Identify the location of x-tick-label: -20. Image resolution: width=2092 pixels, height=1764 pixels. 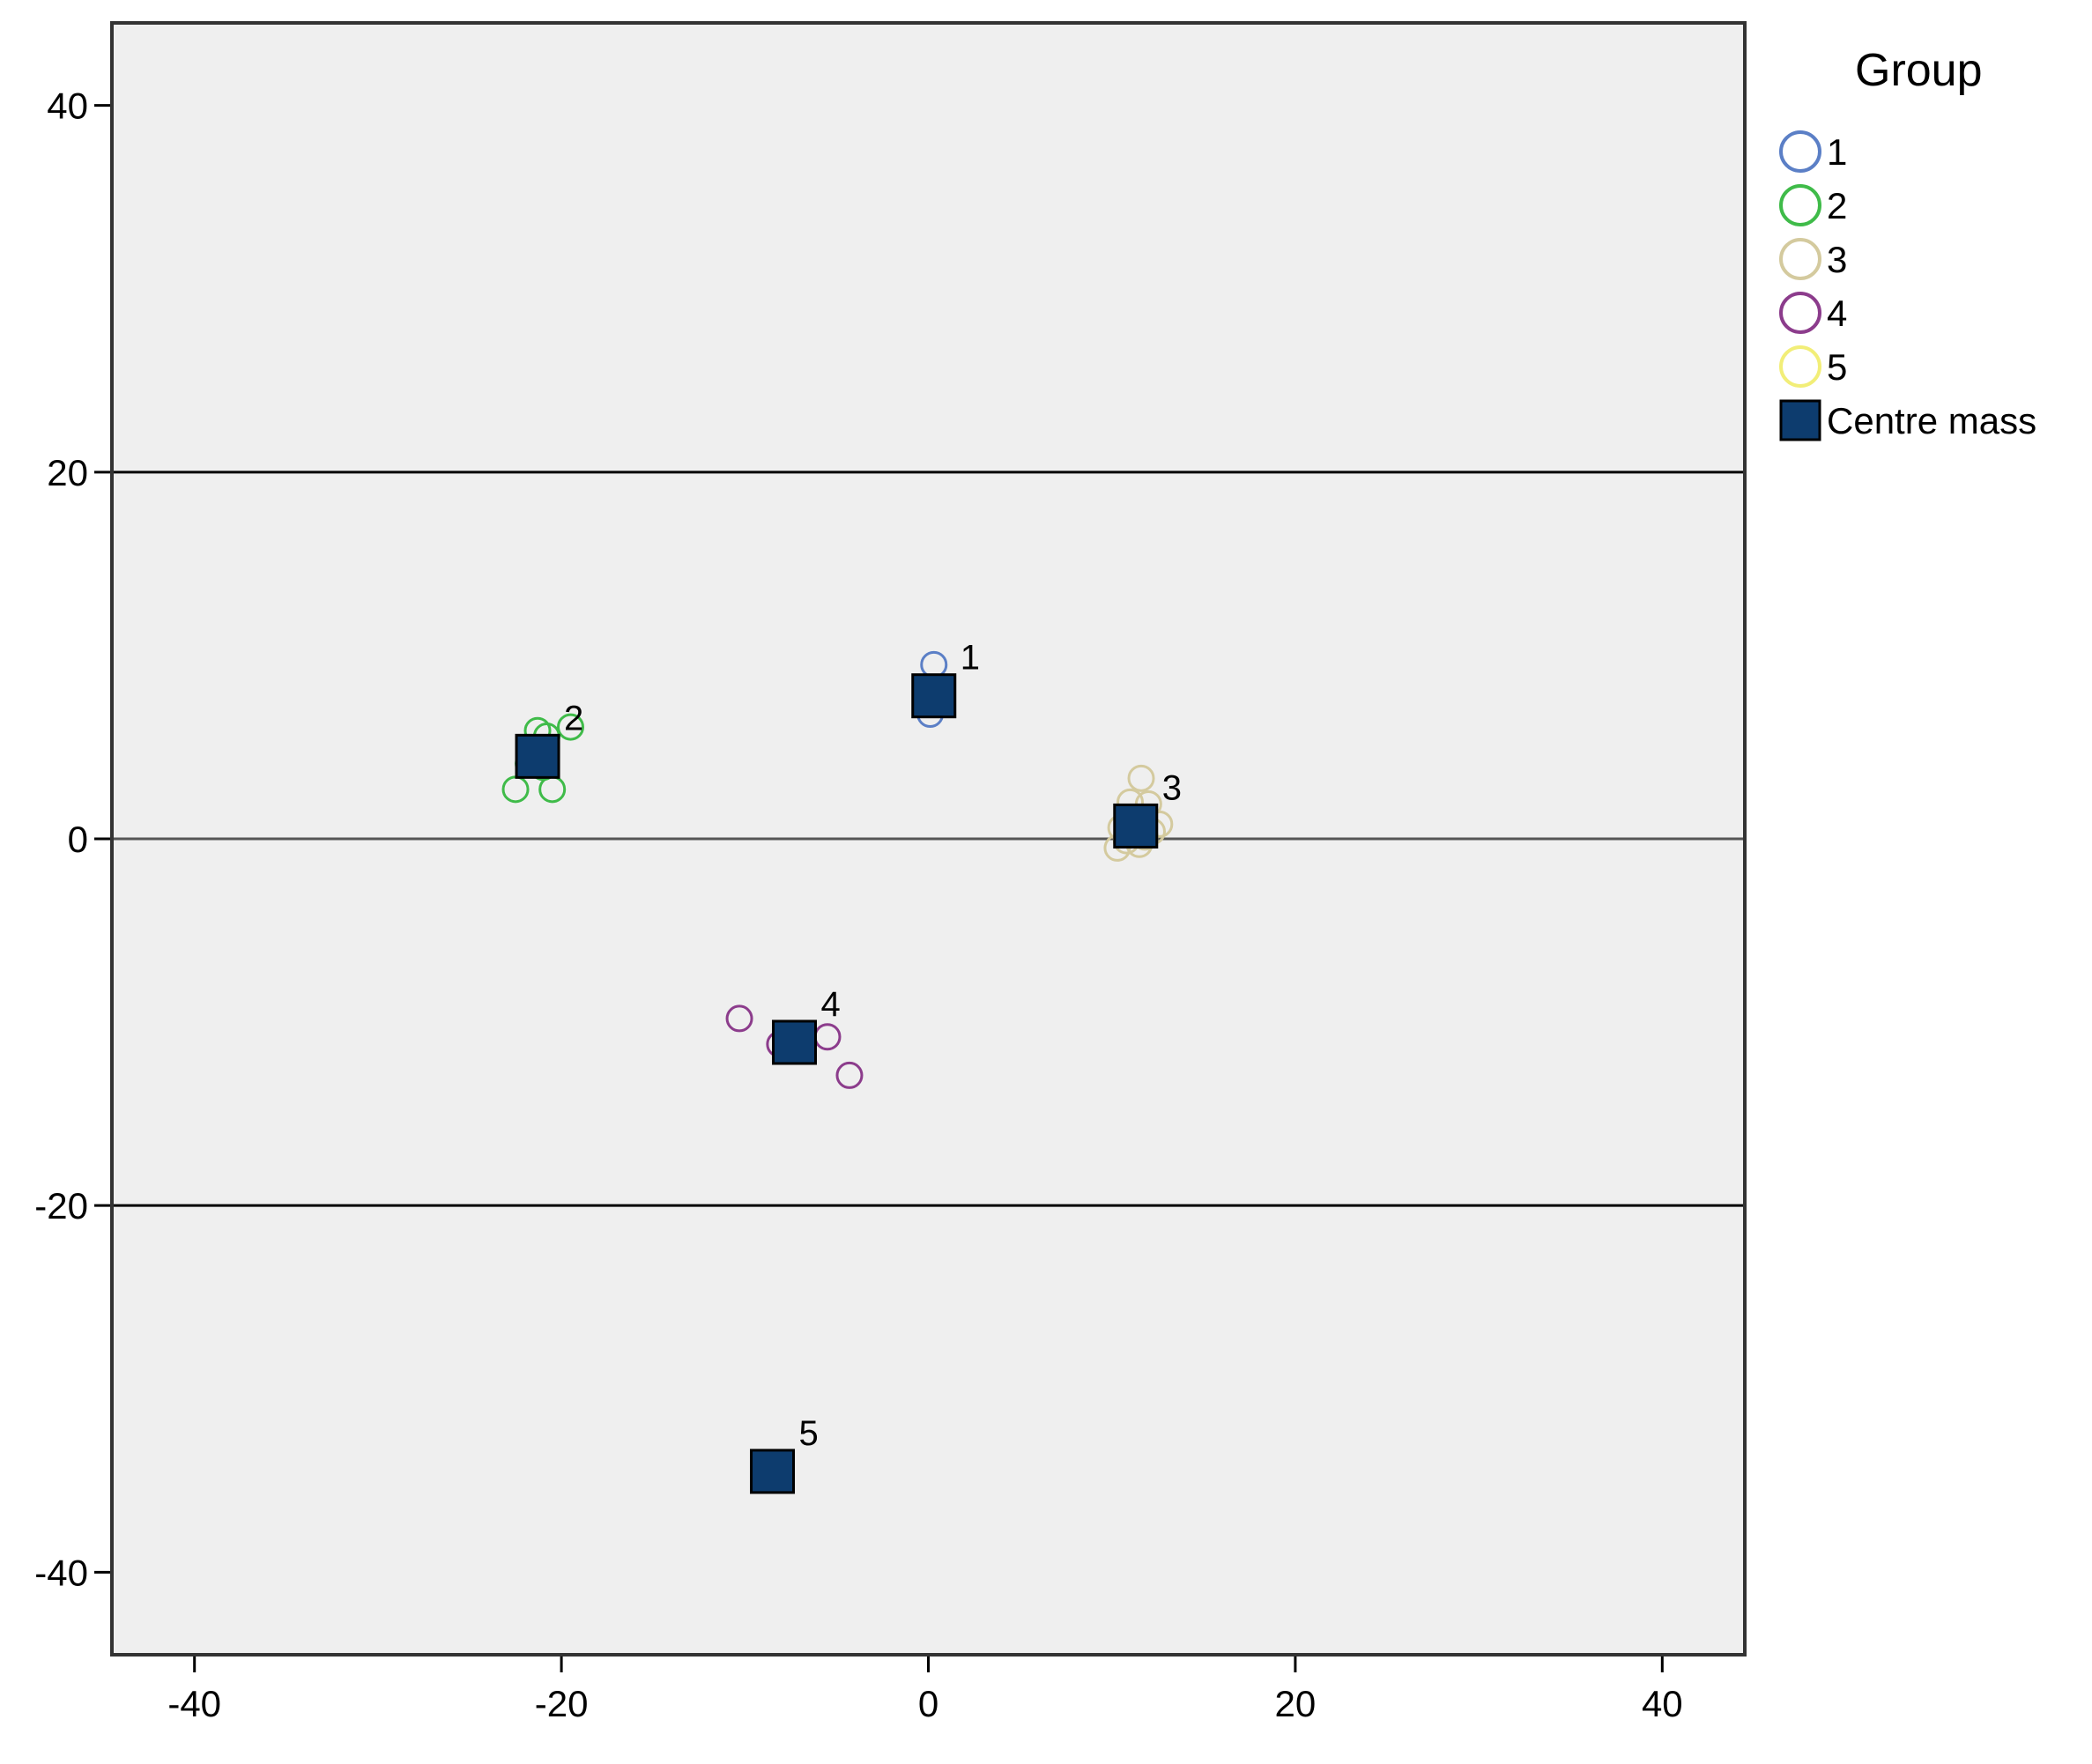
(562, 1703).